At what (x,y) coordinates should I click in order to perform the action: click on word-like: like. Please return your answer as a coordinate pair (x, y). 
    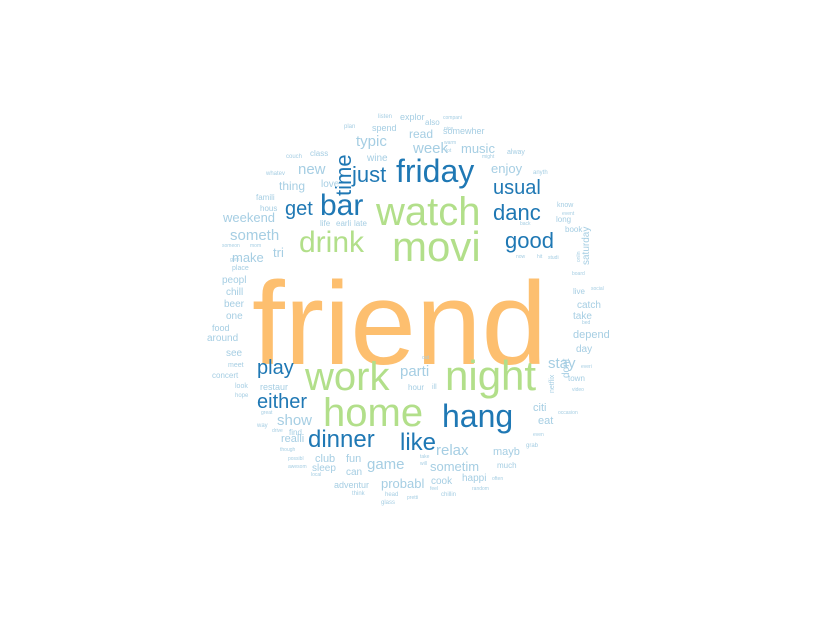
    Looking at the image, I should click on (418, 442).